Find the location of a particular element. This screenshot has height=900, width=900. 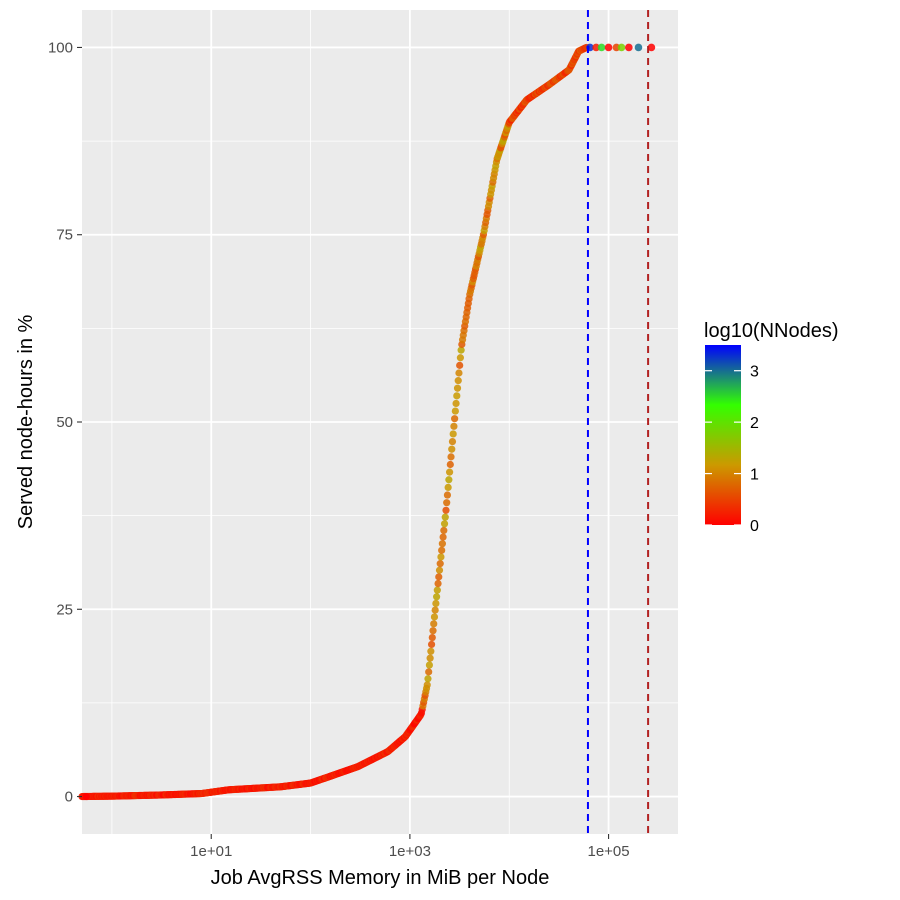

reference-lines is located at coordinates (618, 422).